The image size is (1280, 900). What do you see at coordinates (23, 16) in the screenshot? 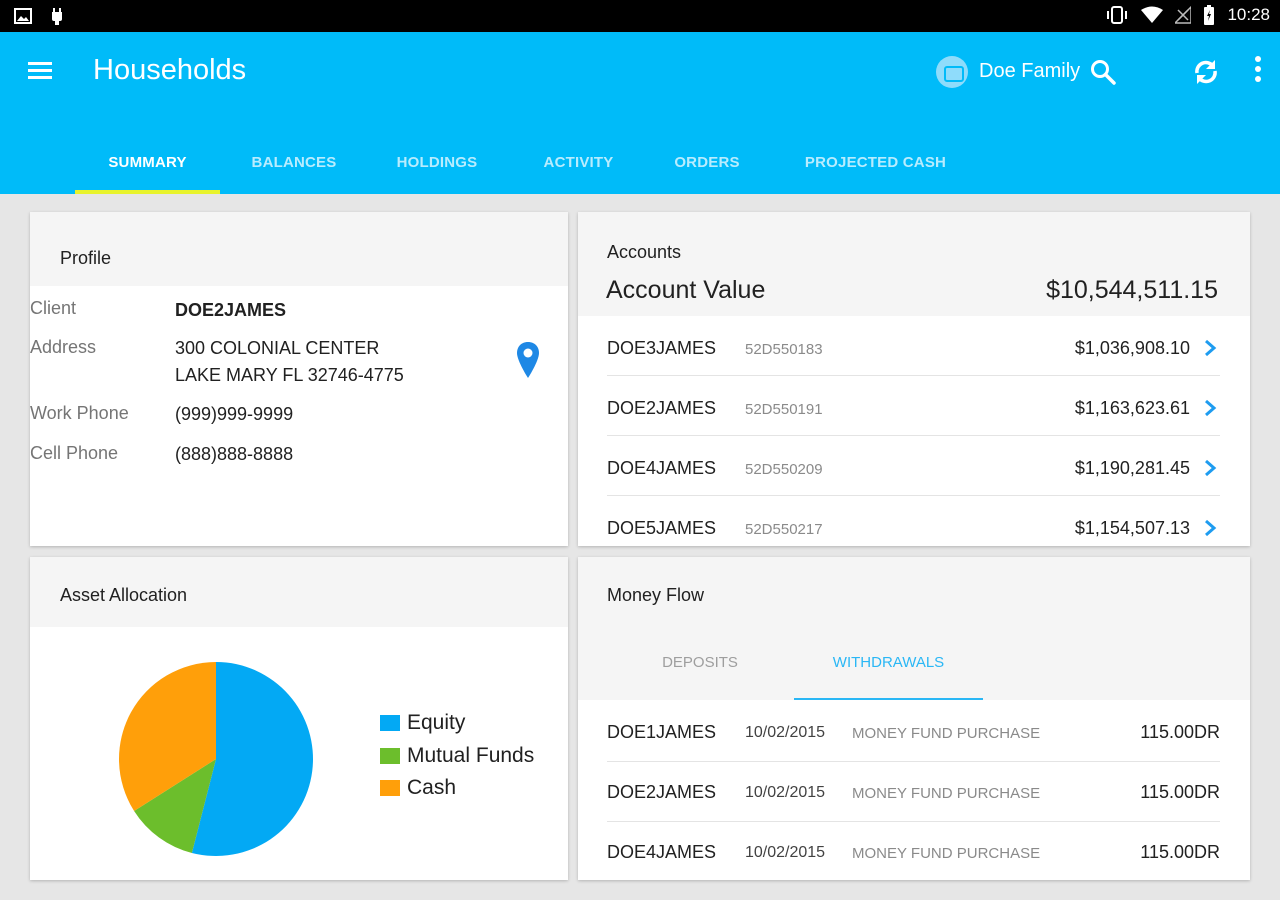
I see `gallery-notification-icon` at bounding box center [23, 16].